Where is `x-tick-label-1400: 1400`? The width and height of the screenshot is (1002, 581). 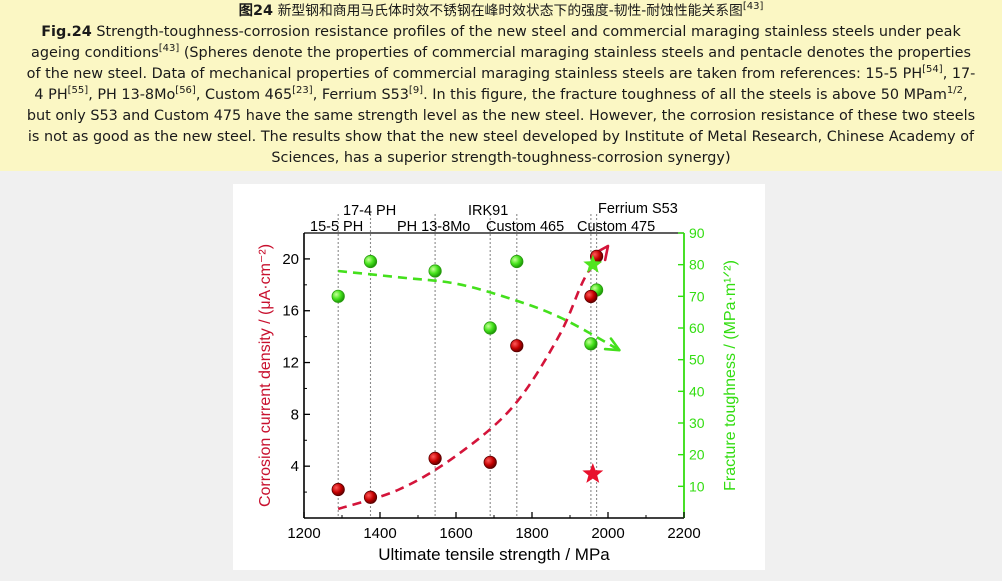
x-tick-label-1400: 1400 is located at coordinates (379, 533).